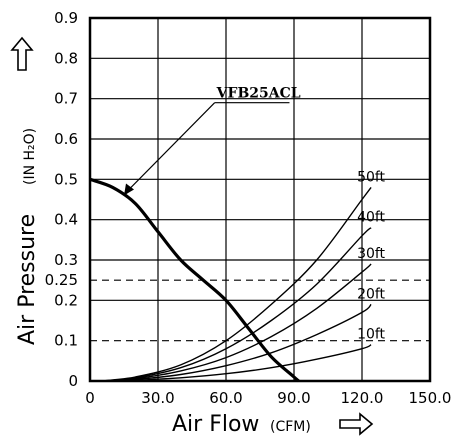  What do you see at coordinates (27, 279) in the screenshot?
I see `y-axis-title: Air Pressure` at bounding box center [27, 279].